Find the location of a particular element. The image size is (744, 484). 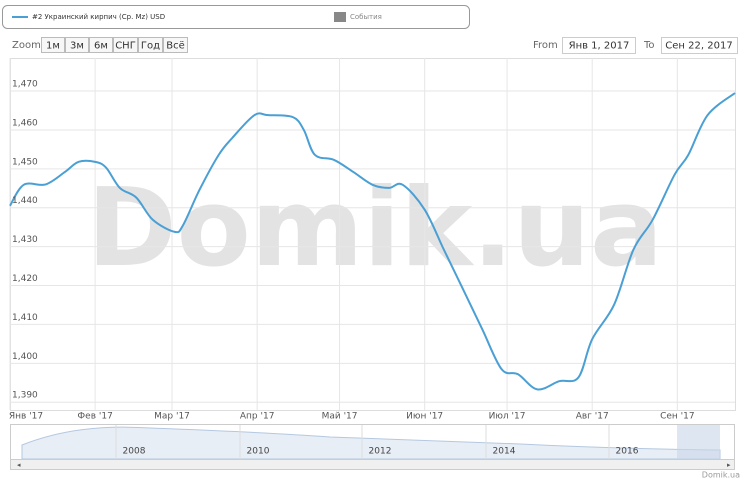

y-tick-label: 1,430 is located at coordinates (25, 240).